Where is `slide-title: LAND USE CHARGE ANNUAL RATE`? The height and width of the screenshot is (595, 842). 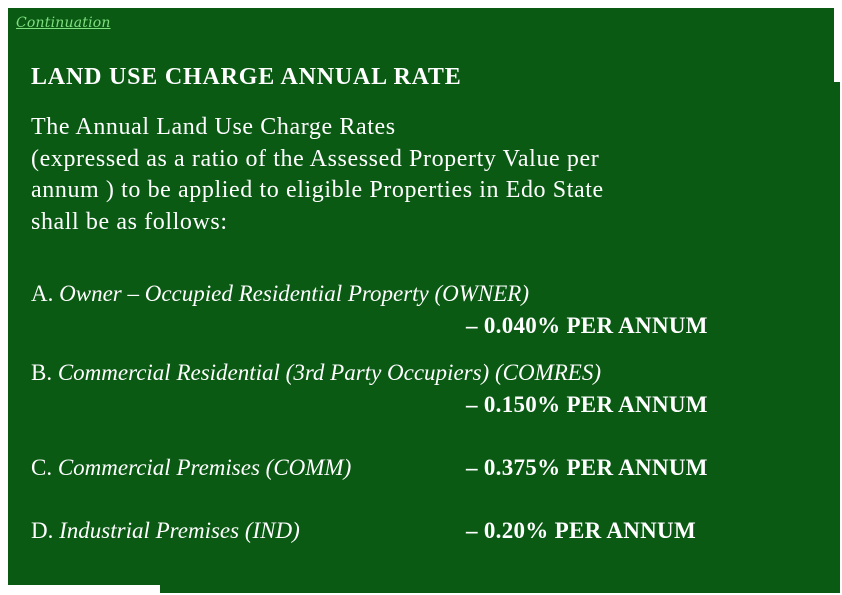
slide-title: LAND USE CHARGE ANNUAL RATE is located at coordinates (246, 77).